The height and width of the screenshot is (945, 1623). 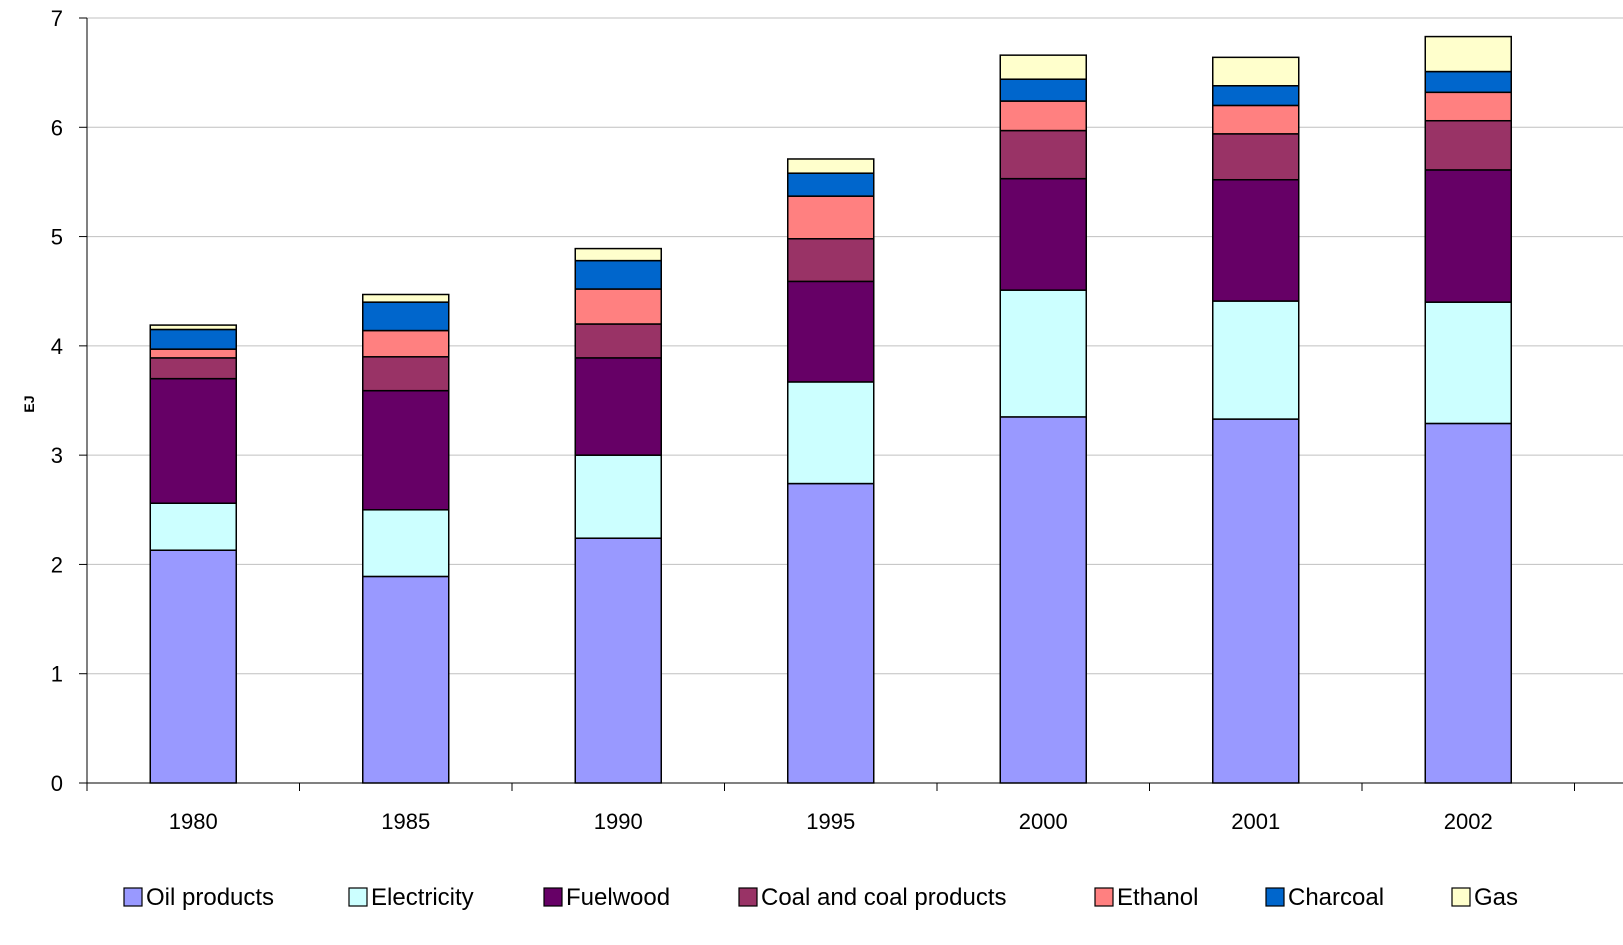 I want to click on y-axis-title: EJ, so click(x=29, y=403).